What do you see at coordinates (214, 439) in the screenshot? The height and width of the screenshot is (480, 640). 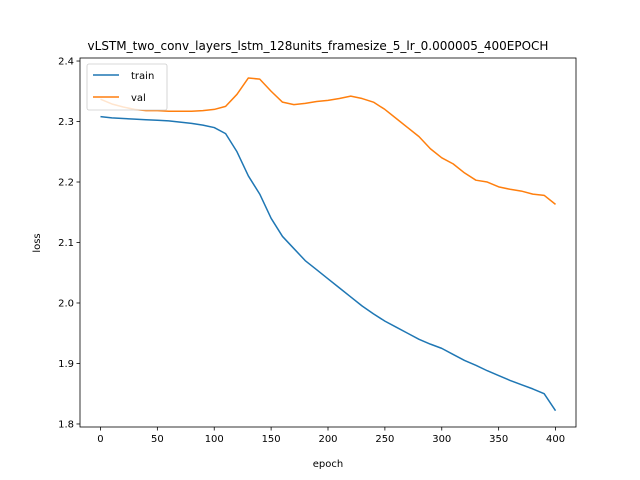 I see `x-tick-label: 100` at bounding box center [214, 439].